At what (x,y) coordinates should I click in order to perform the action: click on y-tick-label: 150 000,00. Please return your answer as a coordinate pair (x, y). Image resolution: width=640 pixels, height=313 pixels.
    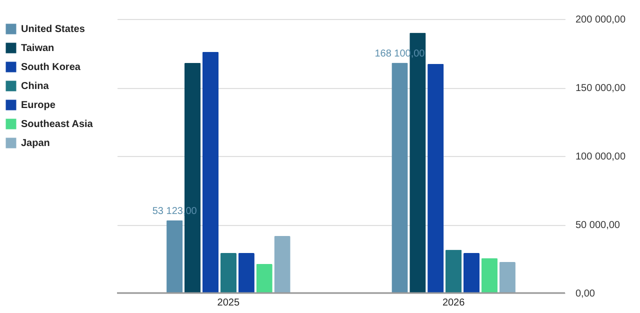
    Looking at the image, I should click on (601, 88).